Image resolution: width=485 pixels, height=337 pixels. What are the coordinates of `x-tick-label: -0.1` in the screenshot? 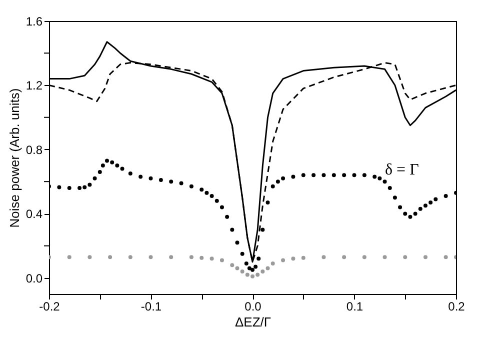 It's located at (151, 307).